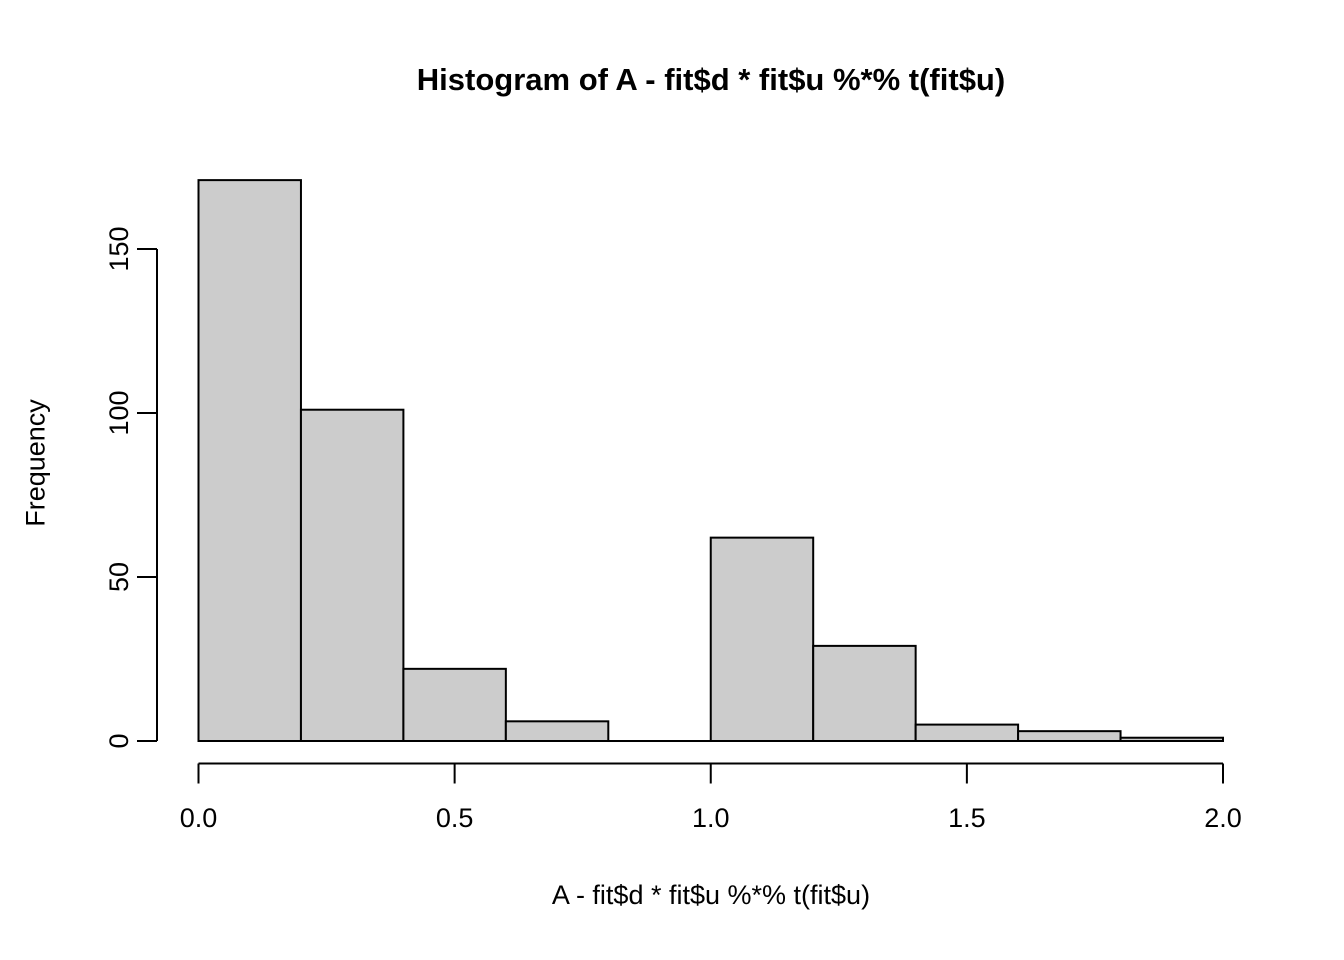 The width and height of the screenshot is (1344, 960). I want to click on x-tick-label: 2.0, so click(1223, 818).